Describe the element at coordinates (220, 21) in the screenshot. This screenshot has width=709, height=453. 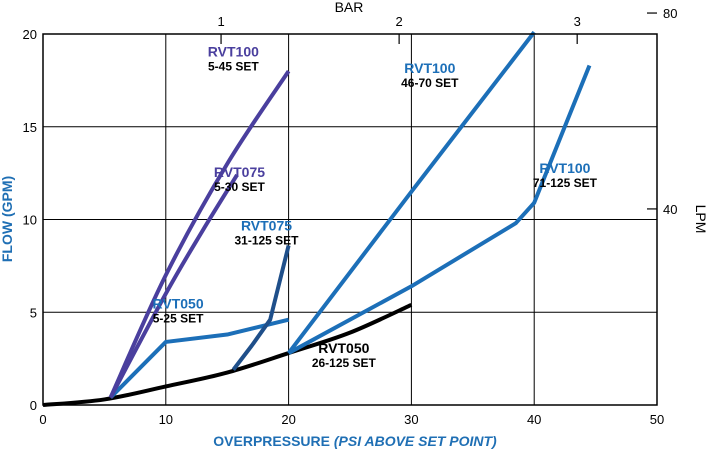
I see `top-tick-label: 1` at that location.